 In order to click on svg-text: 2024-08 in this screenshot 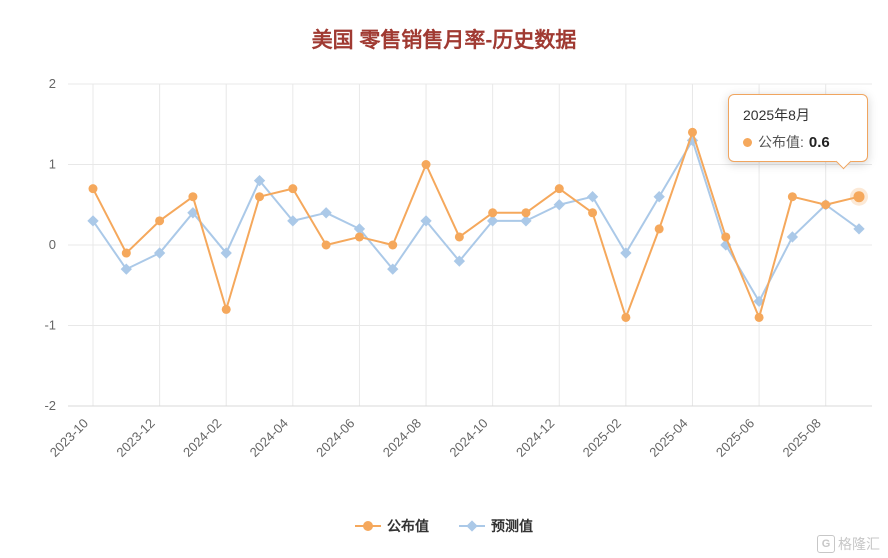, I will do `click(402, 438)`.